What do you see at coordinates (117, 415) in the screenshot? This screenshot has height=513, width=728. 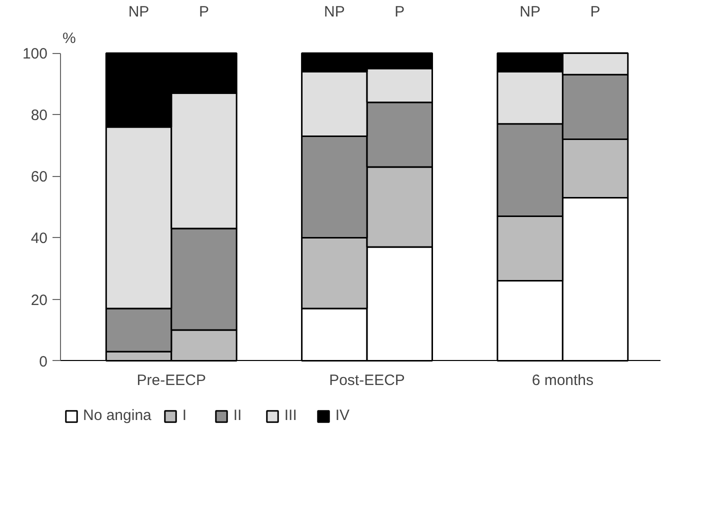 I see `legend-label: No angina` at bounding box center [117, 415].